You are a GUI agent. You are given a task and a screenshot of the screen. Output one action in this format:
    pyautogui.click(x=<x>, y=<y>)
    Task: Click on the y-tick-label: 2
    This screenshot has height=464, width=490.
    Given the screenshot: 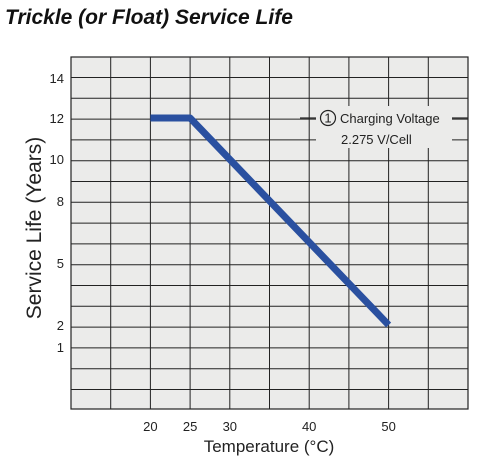 What is the action you would take?
    pyautogui.click(x=60, y=325)
    